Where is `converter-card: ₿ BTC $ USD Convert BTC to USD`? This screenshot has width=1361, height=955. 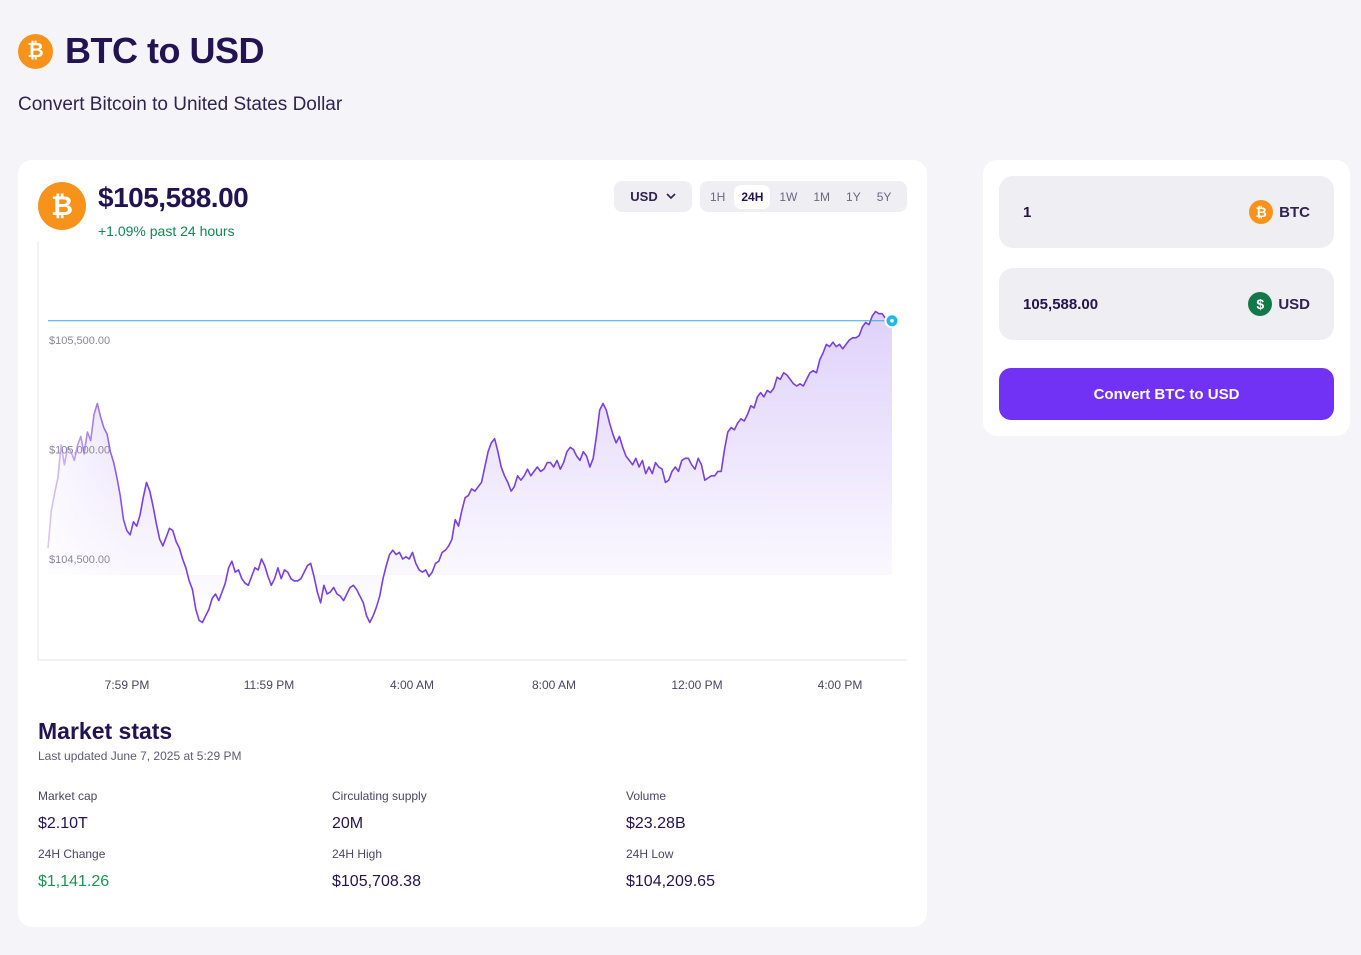
converter-card: ₿ BTC $ USD Convert BTC to USD is located at coordinates (1166, 298).